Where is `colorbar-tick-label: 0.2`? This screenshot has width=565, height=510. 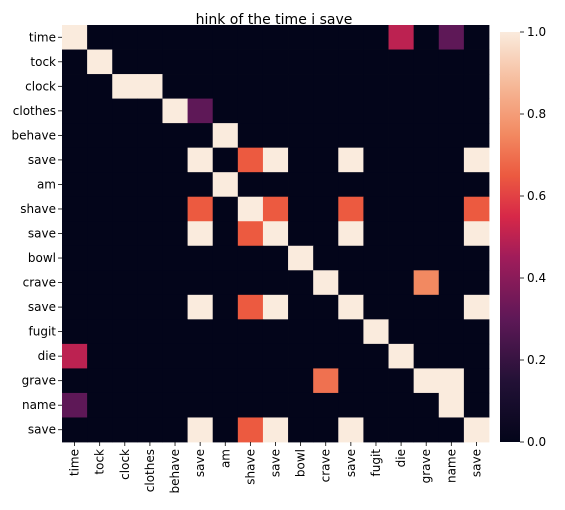
colorbar-tick-label: 0.2 is located at coordinates (536, 360).